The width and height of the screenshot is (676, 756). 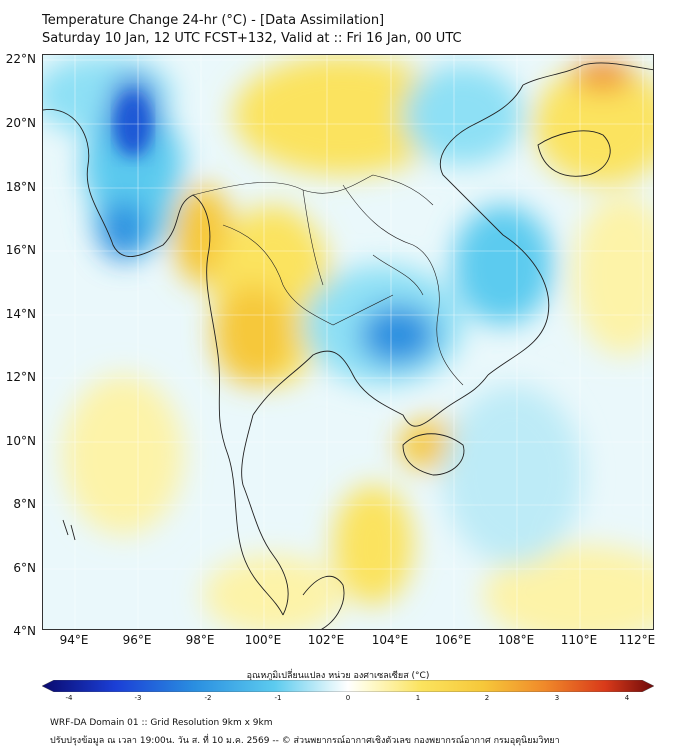 I want to click on colorbar-tick: 2, so click(x=487, y=698).